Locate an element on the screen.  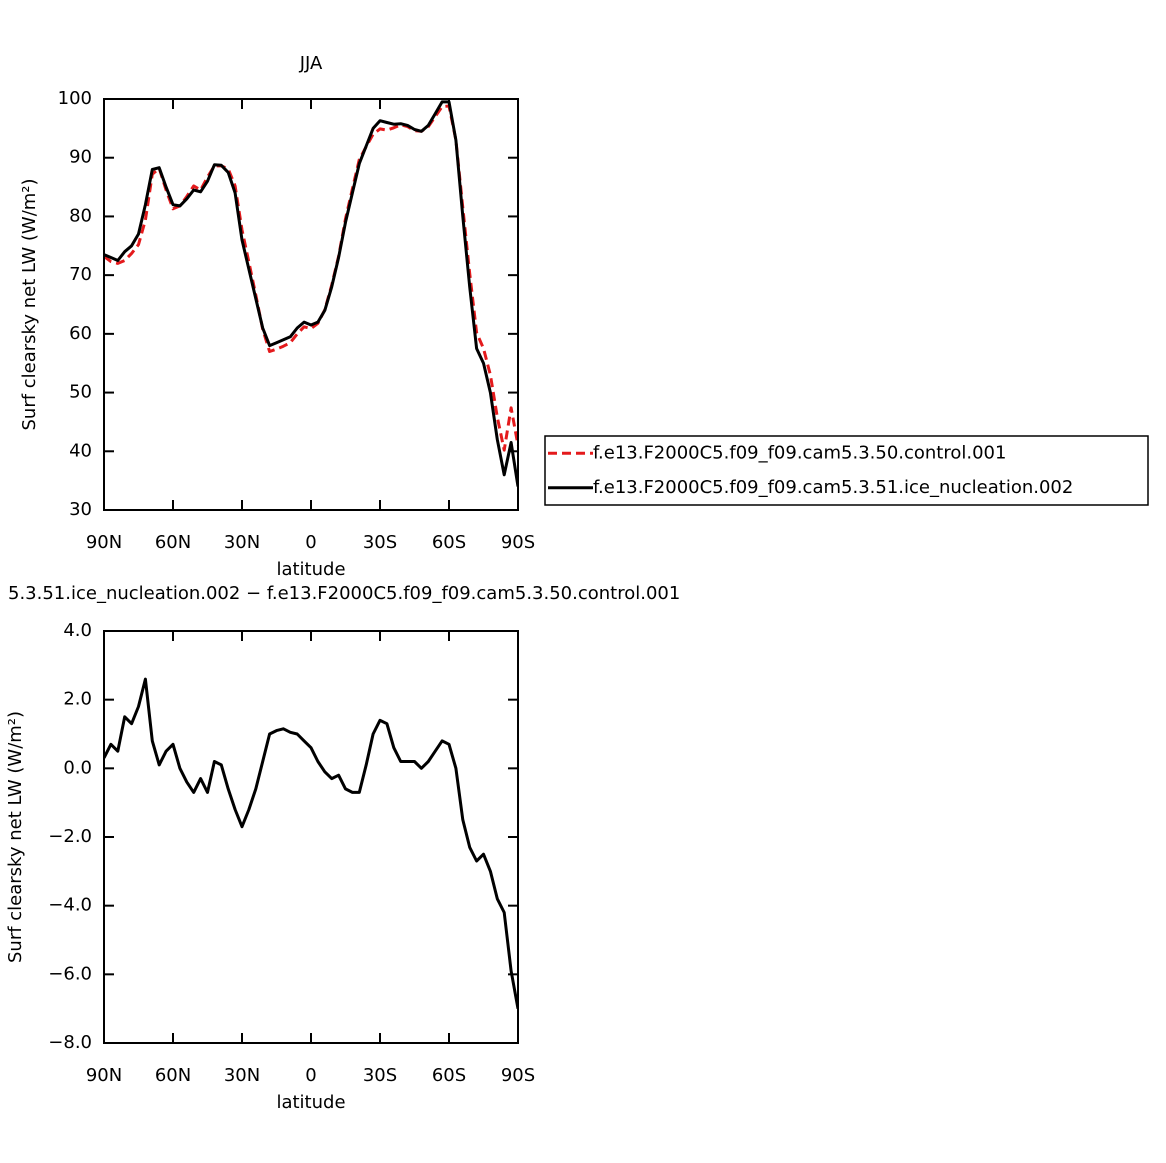
y-tick-label: 4.0 is located at coordinates (77, 630).